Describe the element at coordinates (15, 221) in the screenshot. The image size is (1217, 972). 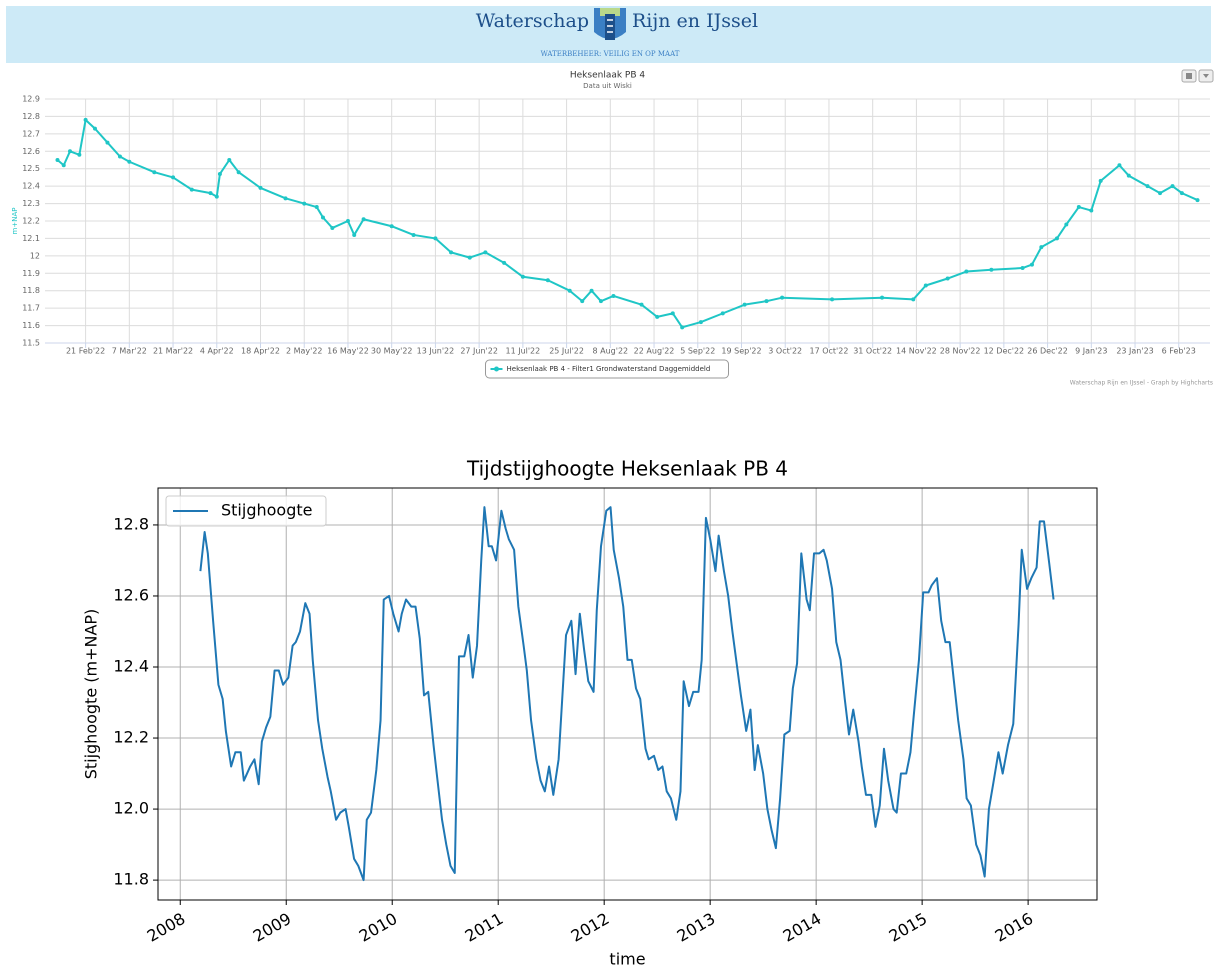
I see `y-axis-label: m+NAP` at that location.